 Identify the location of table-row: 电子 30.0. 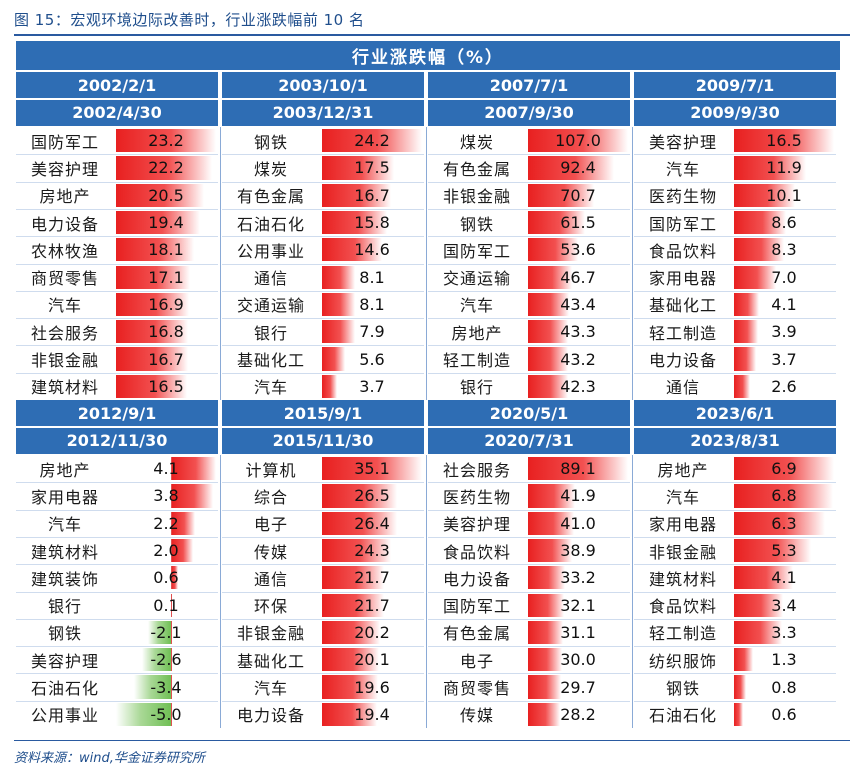
(529, 659).